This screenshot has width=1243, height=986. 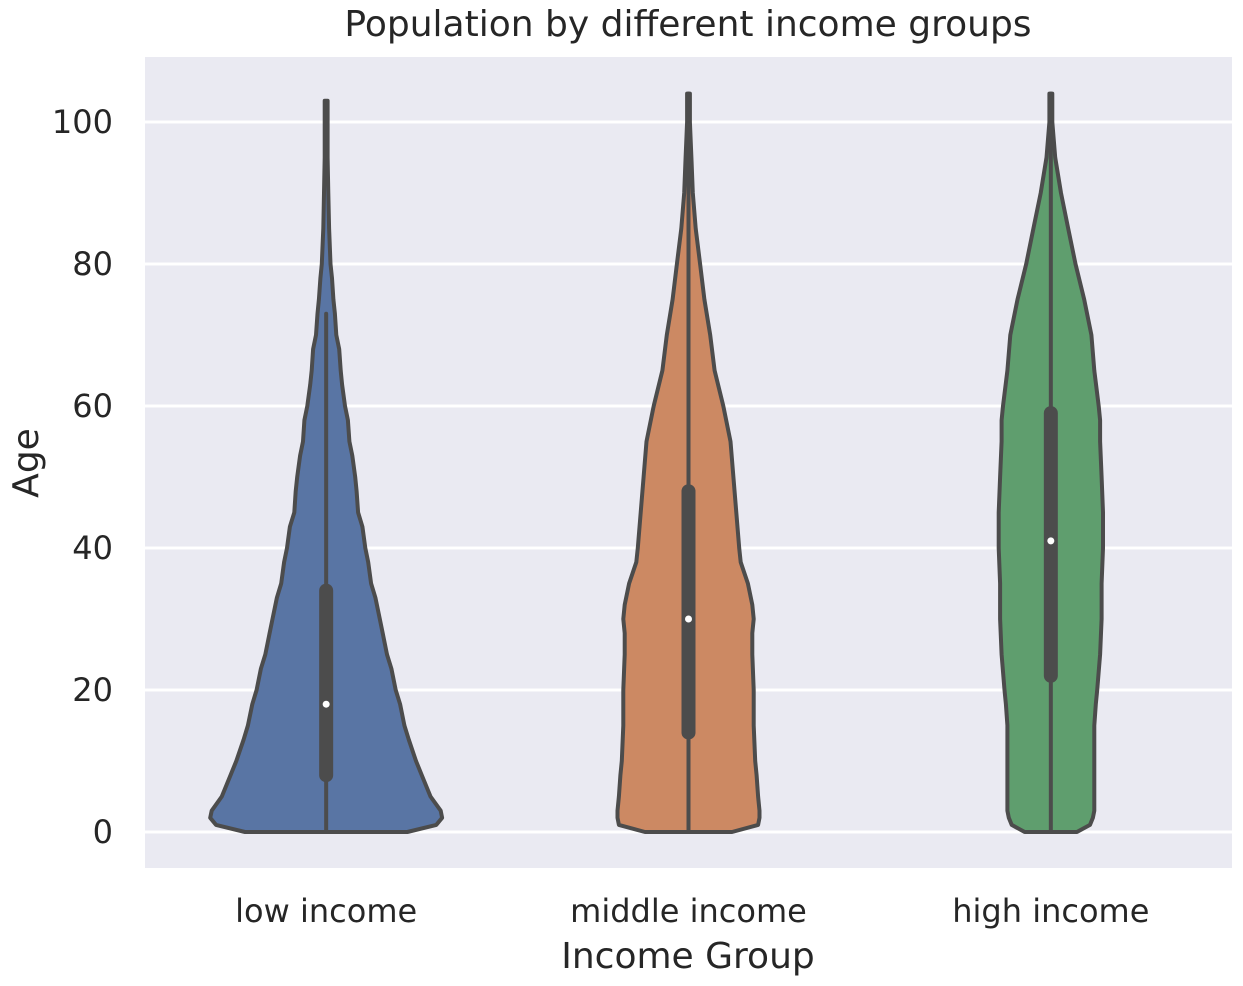 What do you see at coordinates (82, 477) in the screenshot?
I see `y-tick-labels: 0 20 40 60 80 100` at bounding box center [82, 477].